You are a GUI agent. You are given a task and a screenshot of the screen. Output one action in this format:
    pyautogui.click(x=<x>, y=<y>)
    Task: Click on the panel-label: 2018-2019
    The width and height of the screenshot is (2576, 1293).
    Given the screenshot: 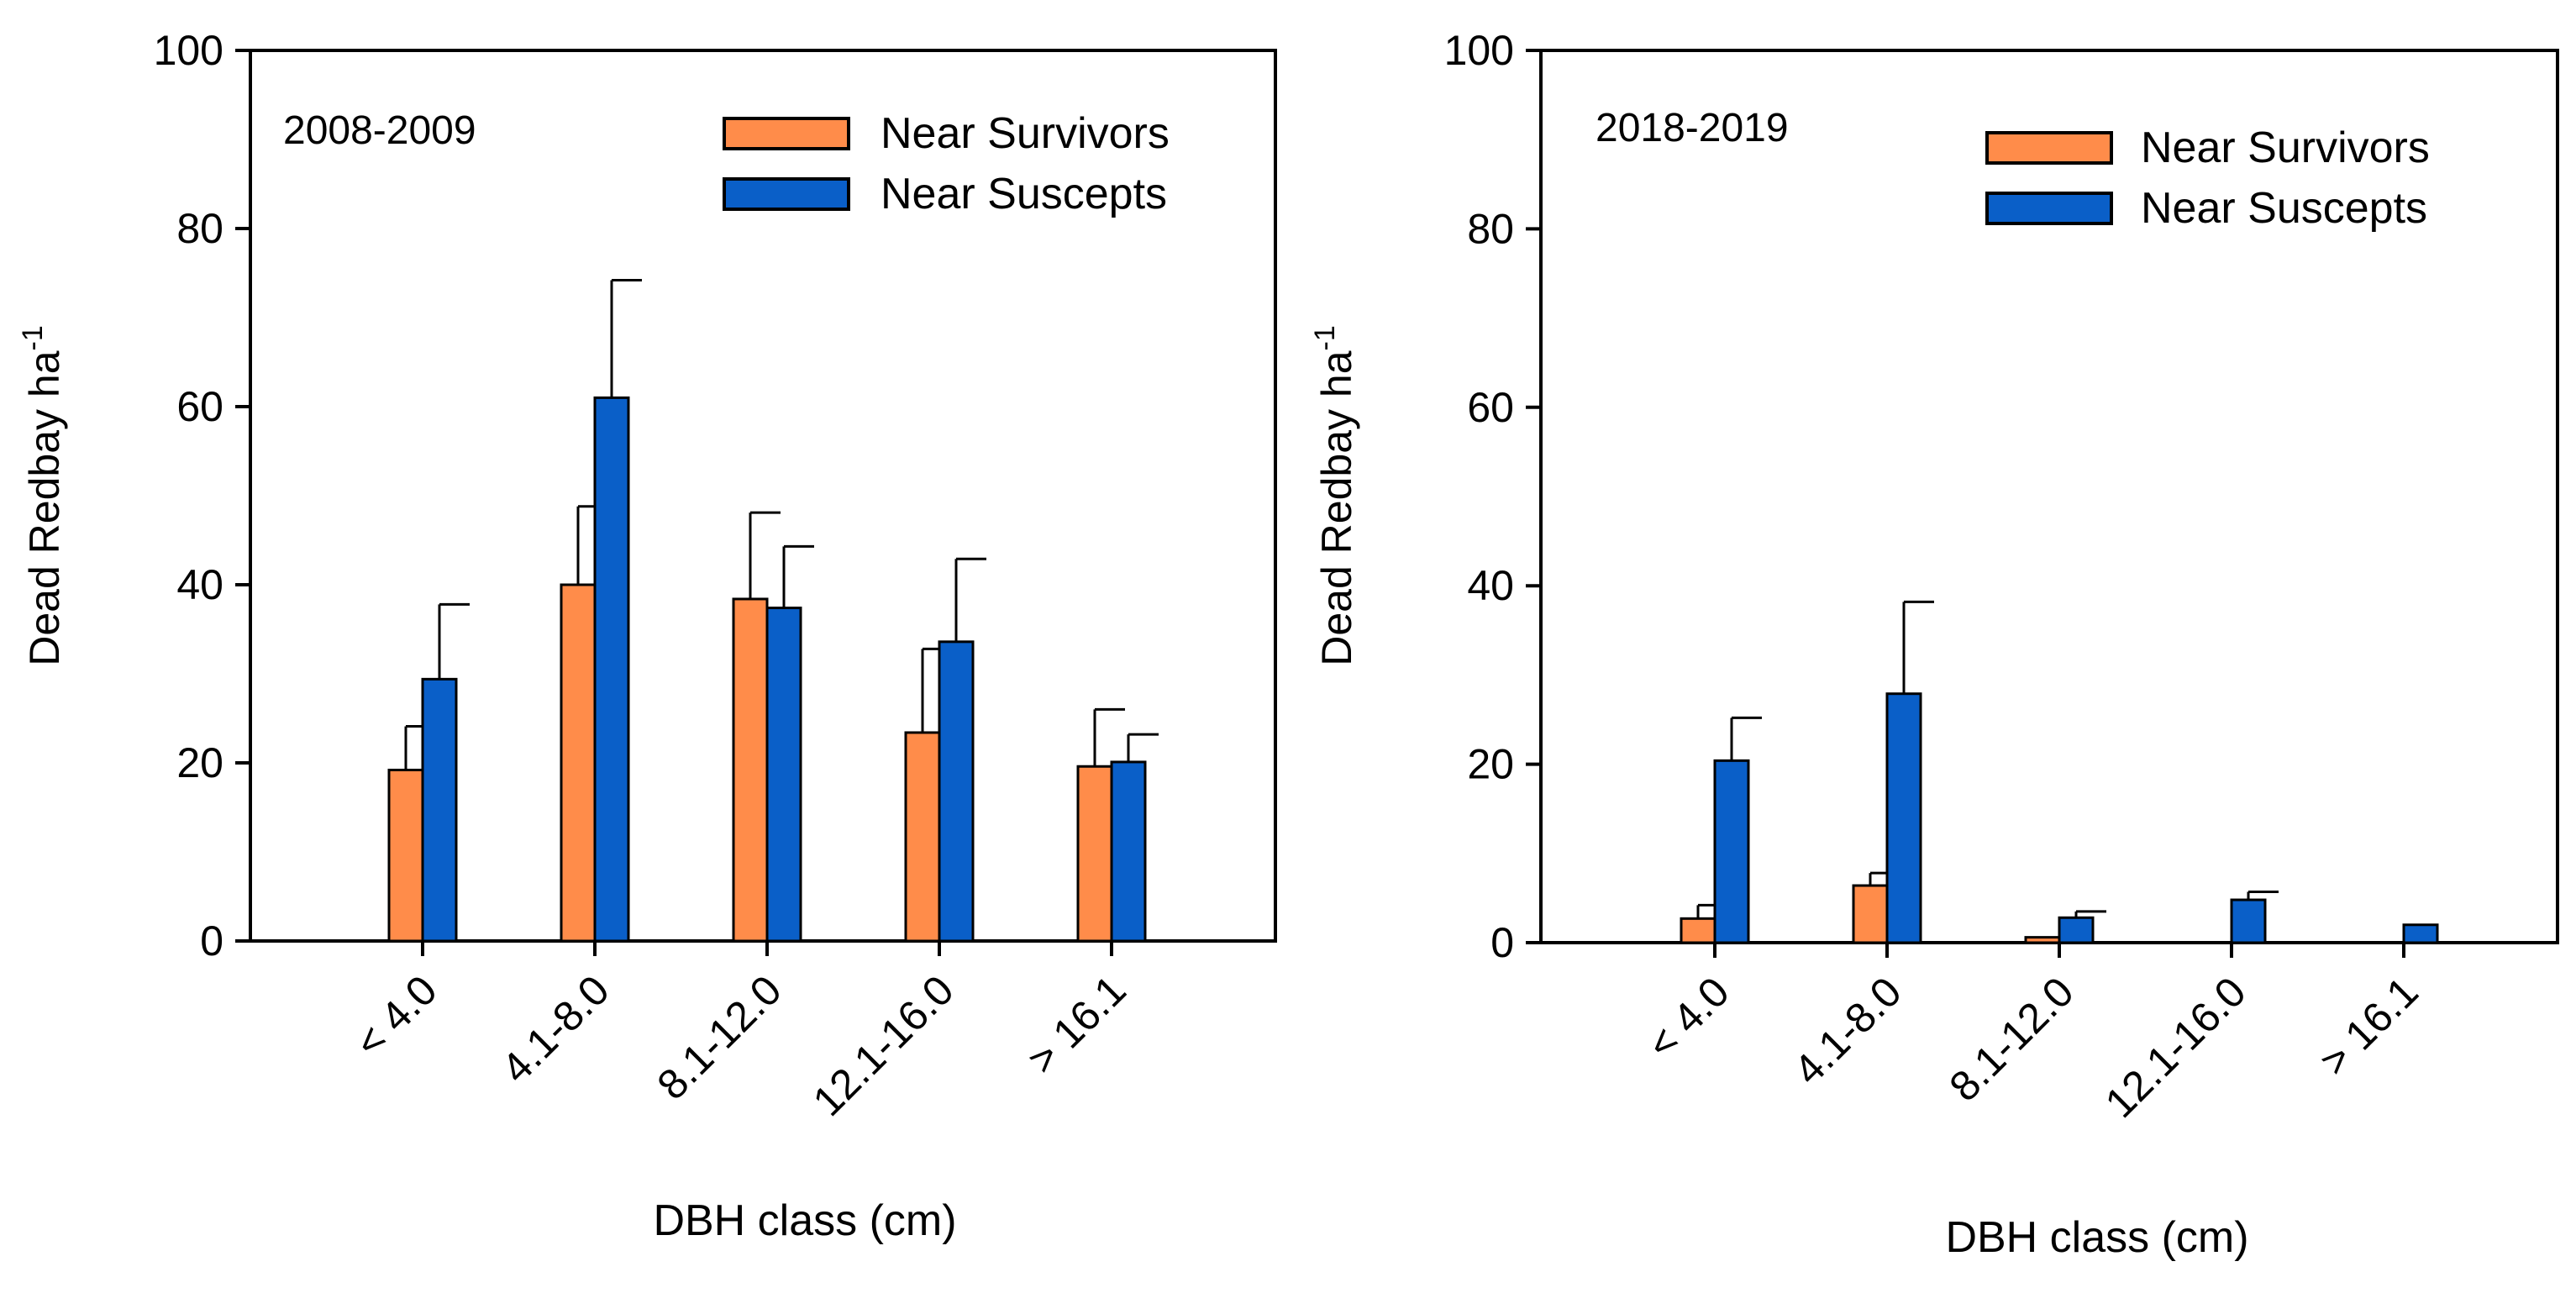 What is the action you would take?
    pyautogui.click(x=1692, y=128)
    